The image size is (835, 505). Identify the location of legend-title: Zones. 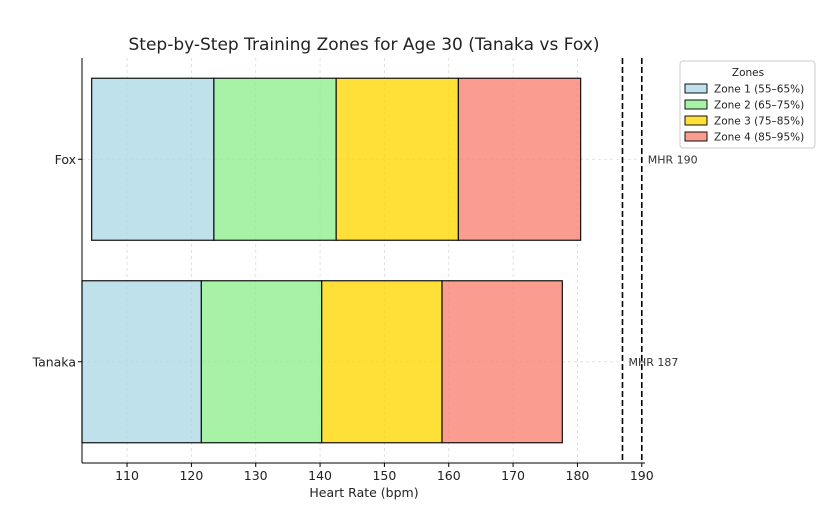
(748, 73).